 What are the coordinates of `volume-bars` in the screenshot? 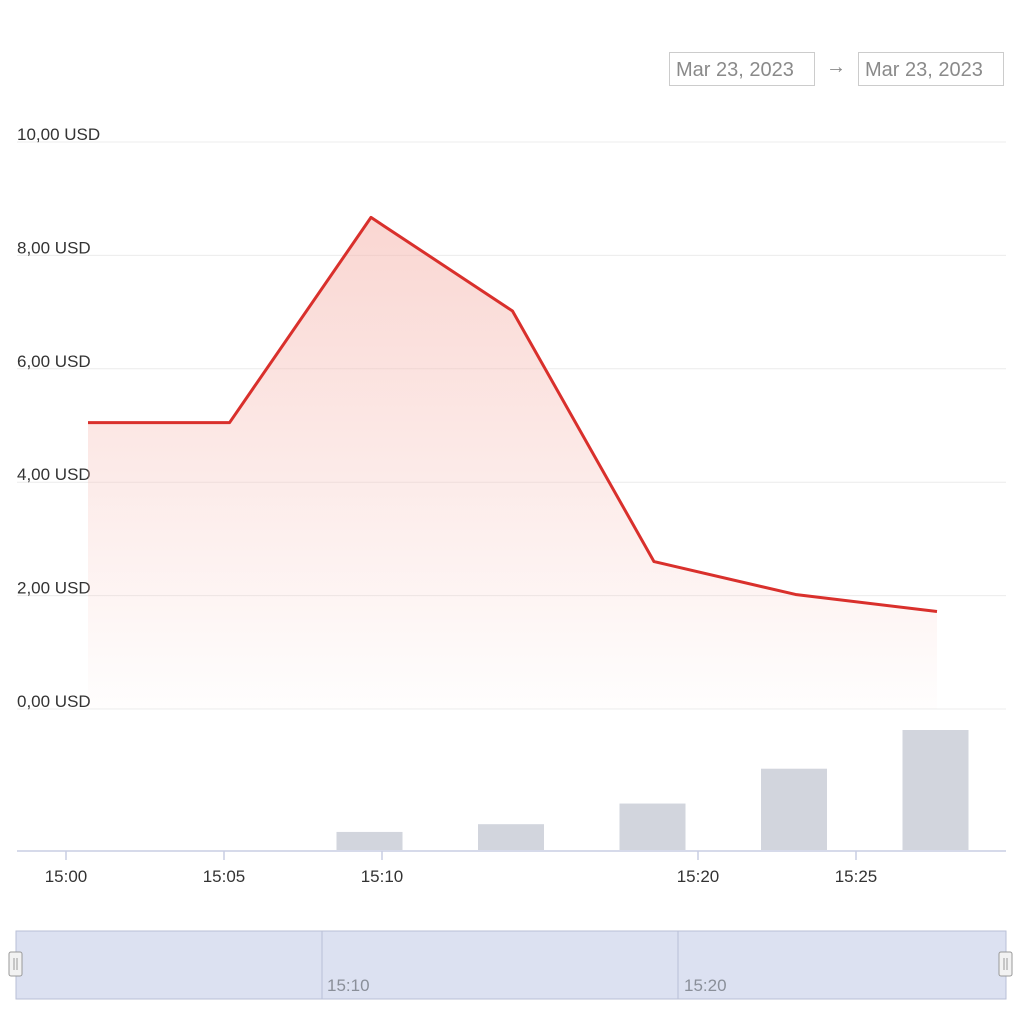 It's located at (652, 790).